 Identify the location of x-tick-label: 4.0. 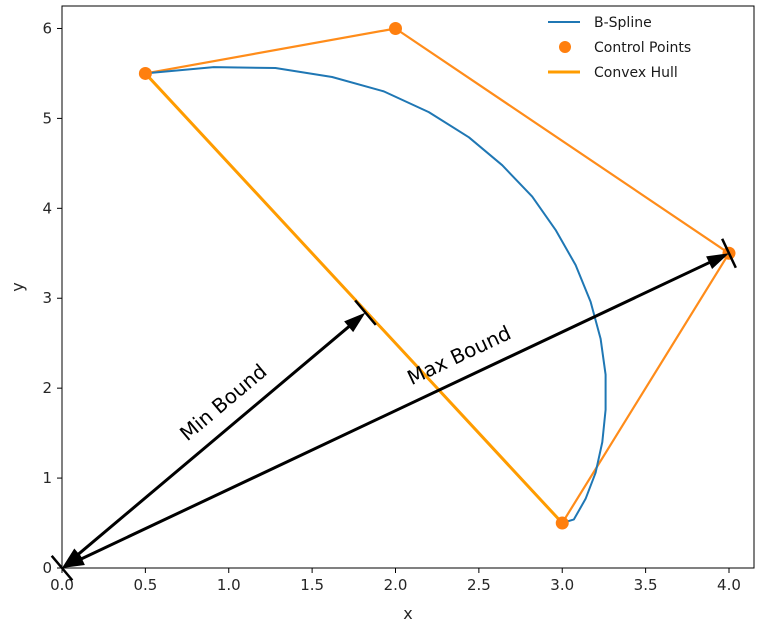
(729, 585).